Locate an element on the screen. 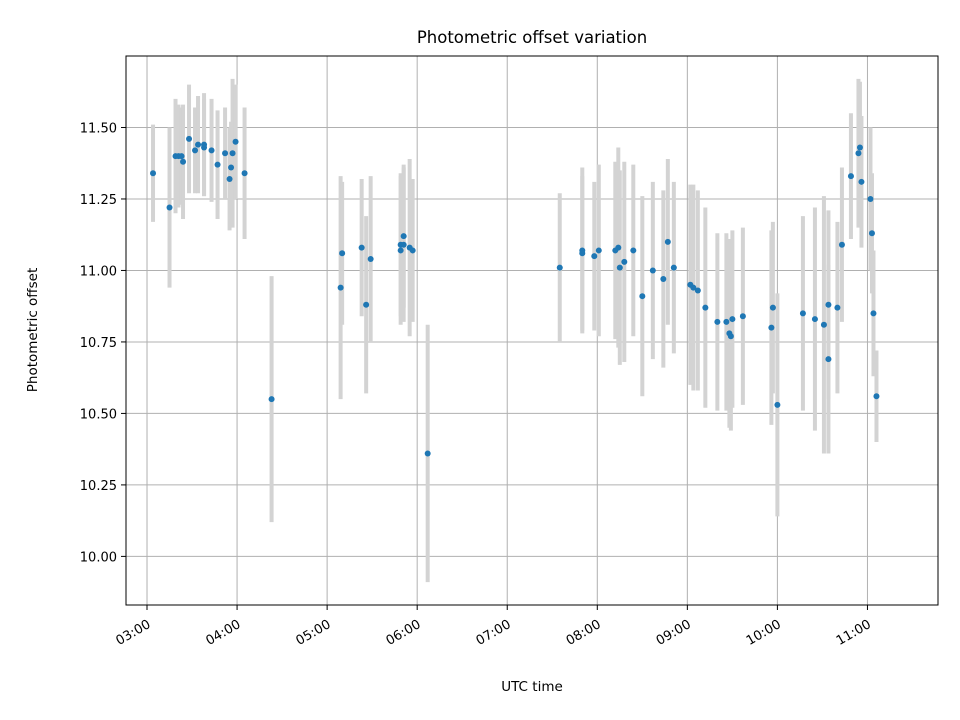  y-tick-label: 11.00 is located at coordinates (98, 271).